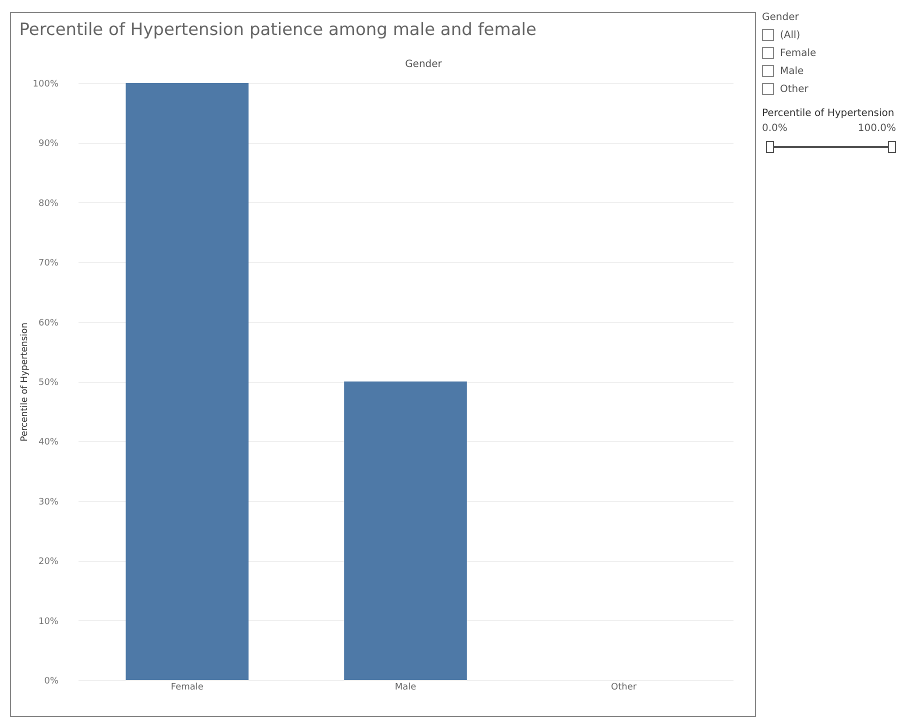  What do you see at coordinates (48, 323) in the screenshot?
I see `y-tick-label: 60%` at bounding box center [48, 323].